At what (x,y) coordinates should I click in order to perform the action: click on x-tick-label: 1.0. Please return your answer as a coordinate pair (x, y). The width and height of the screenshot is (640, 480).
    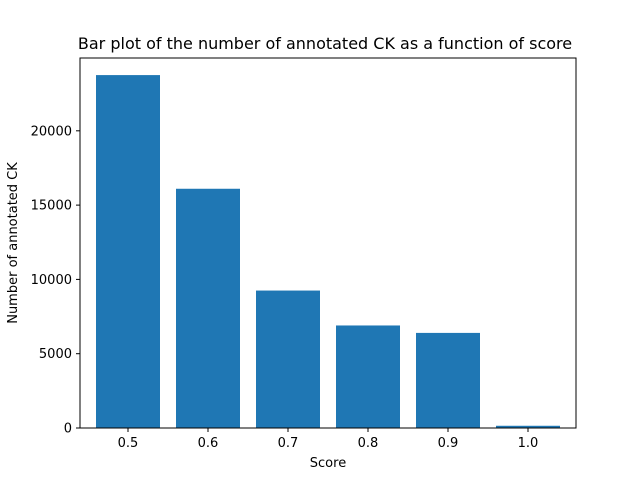
    Looking at the image, I should click on (528, 443).